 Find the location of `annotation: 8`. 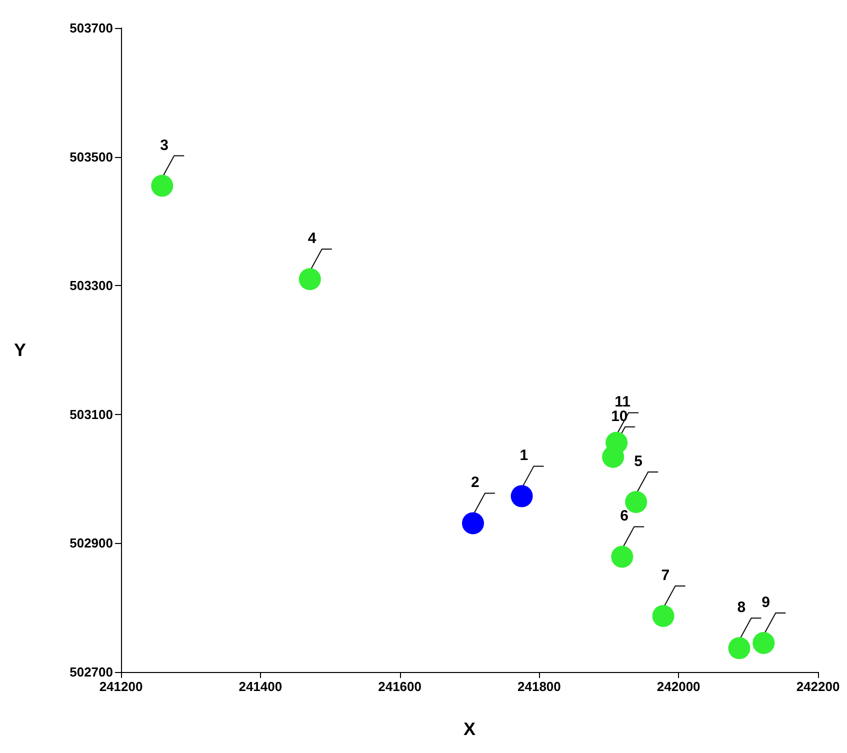

annotation: 8 is located at coordinates (741, 607).